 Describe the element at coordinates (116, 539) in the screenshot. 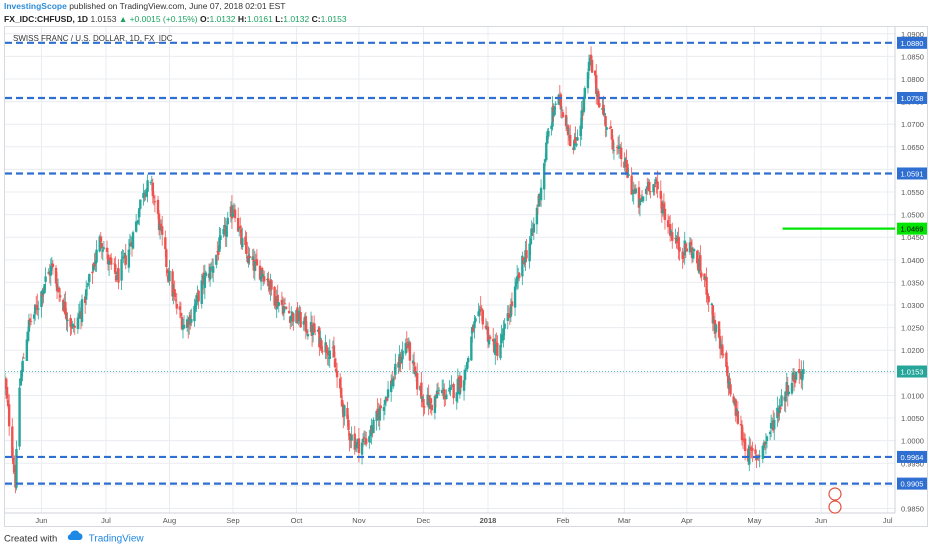

I see `tradingview-brand: TradingView` at that location.